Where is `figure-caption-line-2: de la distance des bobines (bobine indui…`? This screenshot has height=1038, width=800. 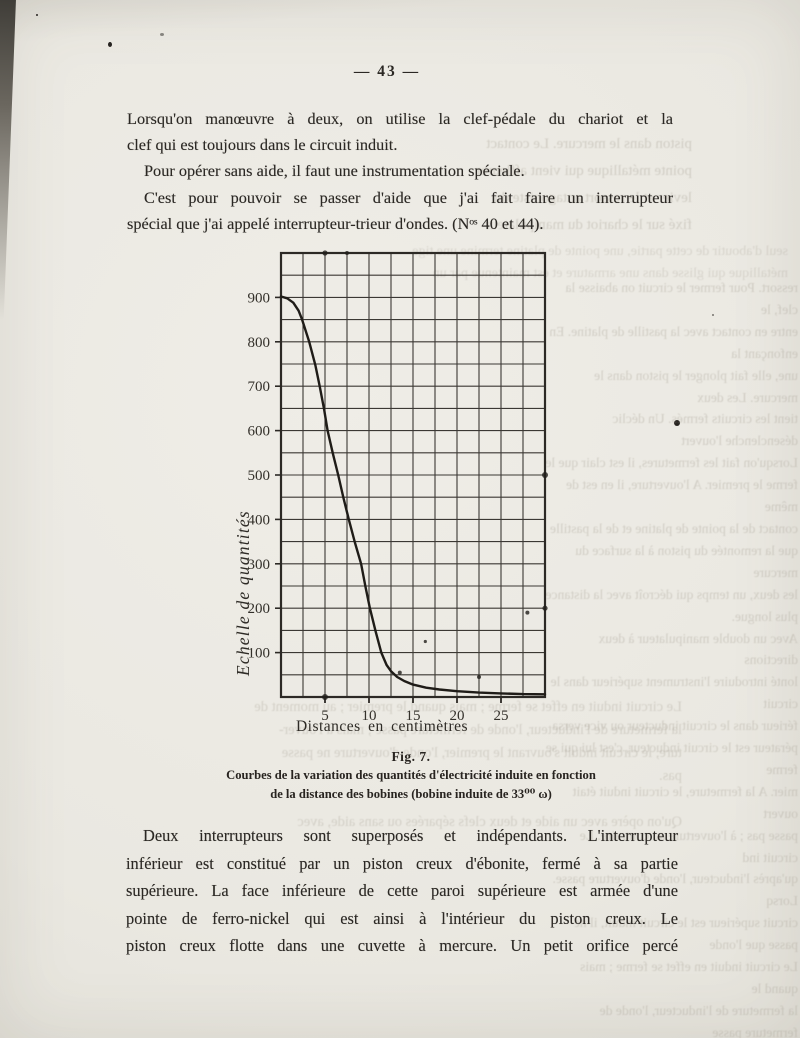
figure-caption-line-2: de la distance des bobines (bobine indui… is located at coordinates (411, 794).